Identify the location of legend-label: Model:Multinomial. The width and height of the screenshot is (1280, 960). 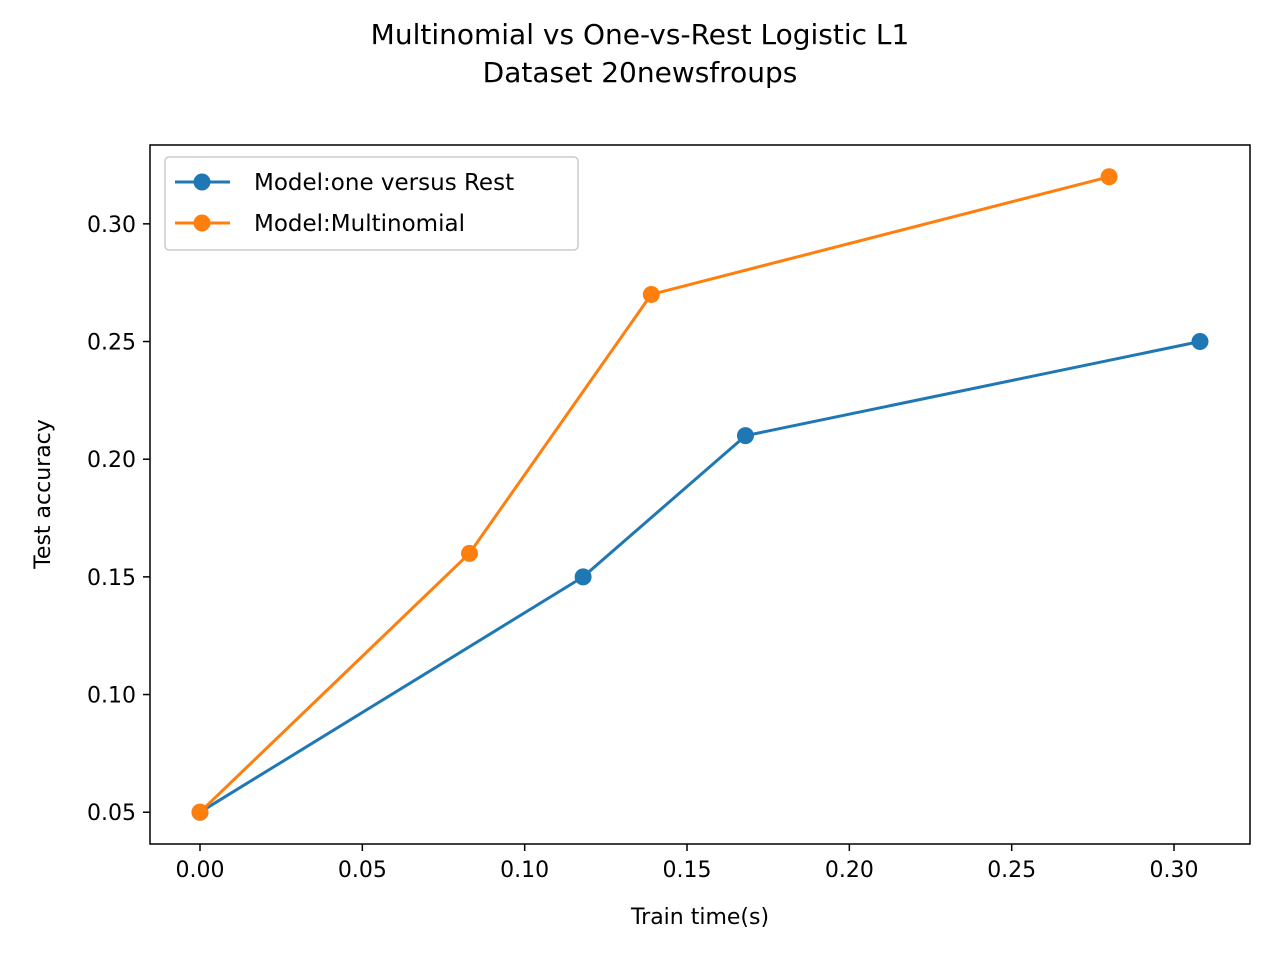
(359, 224).